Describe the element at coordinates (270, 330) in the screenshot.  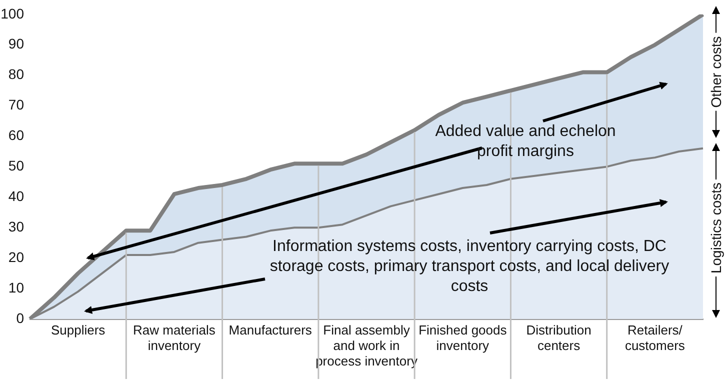
I see `x-tick-label: Manufacturers` at that location.